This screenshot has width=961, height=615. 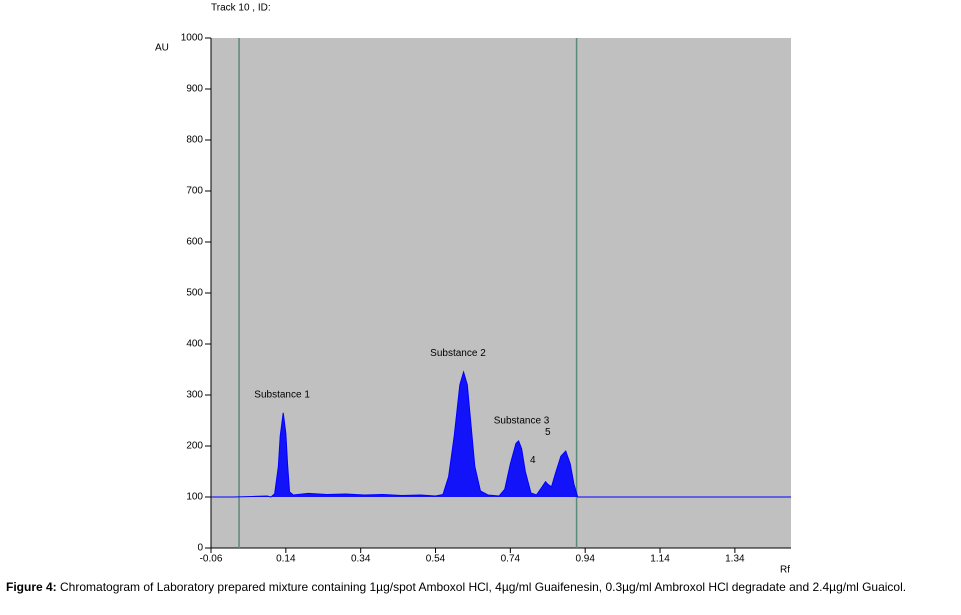 What do you see at coordinates (785, 570) in the screenshot?
I see `x-axis-label: Rf` at bounding box center [785, 570].